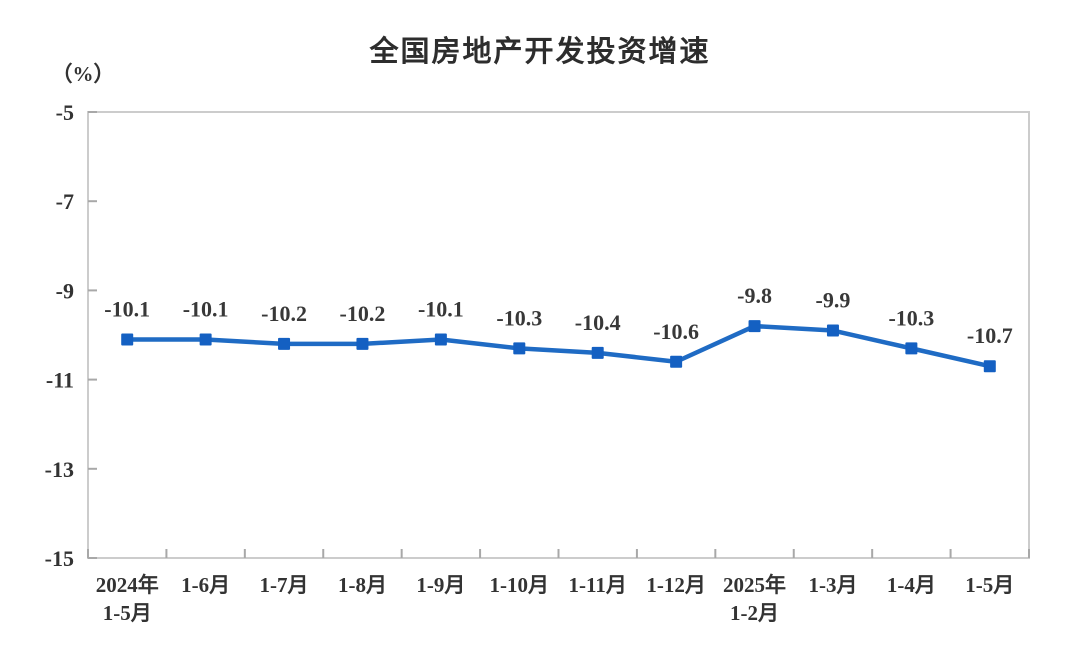 Image resolution: width=1080 pixels, height=648 pixels. I want to click on data-line, so click(558, 346).